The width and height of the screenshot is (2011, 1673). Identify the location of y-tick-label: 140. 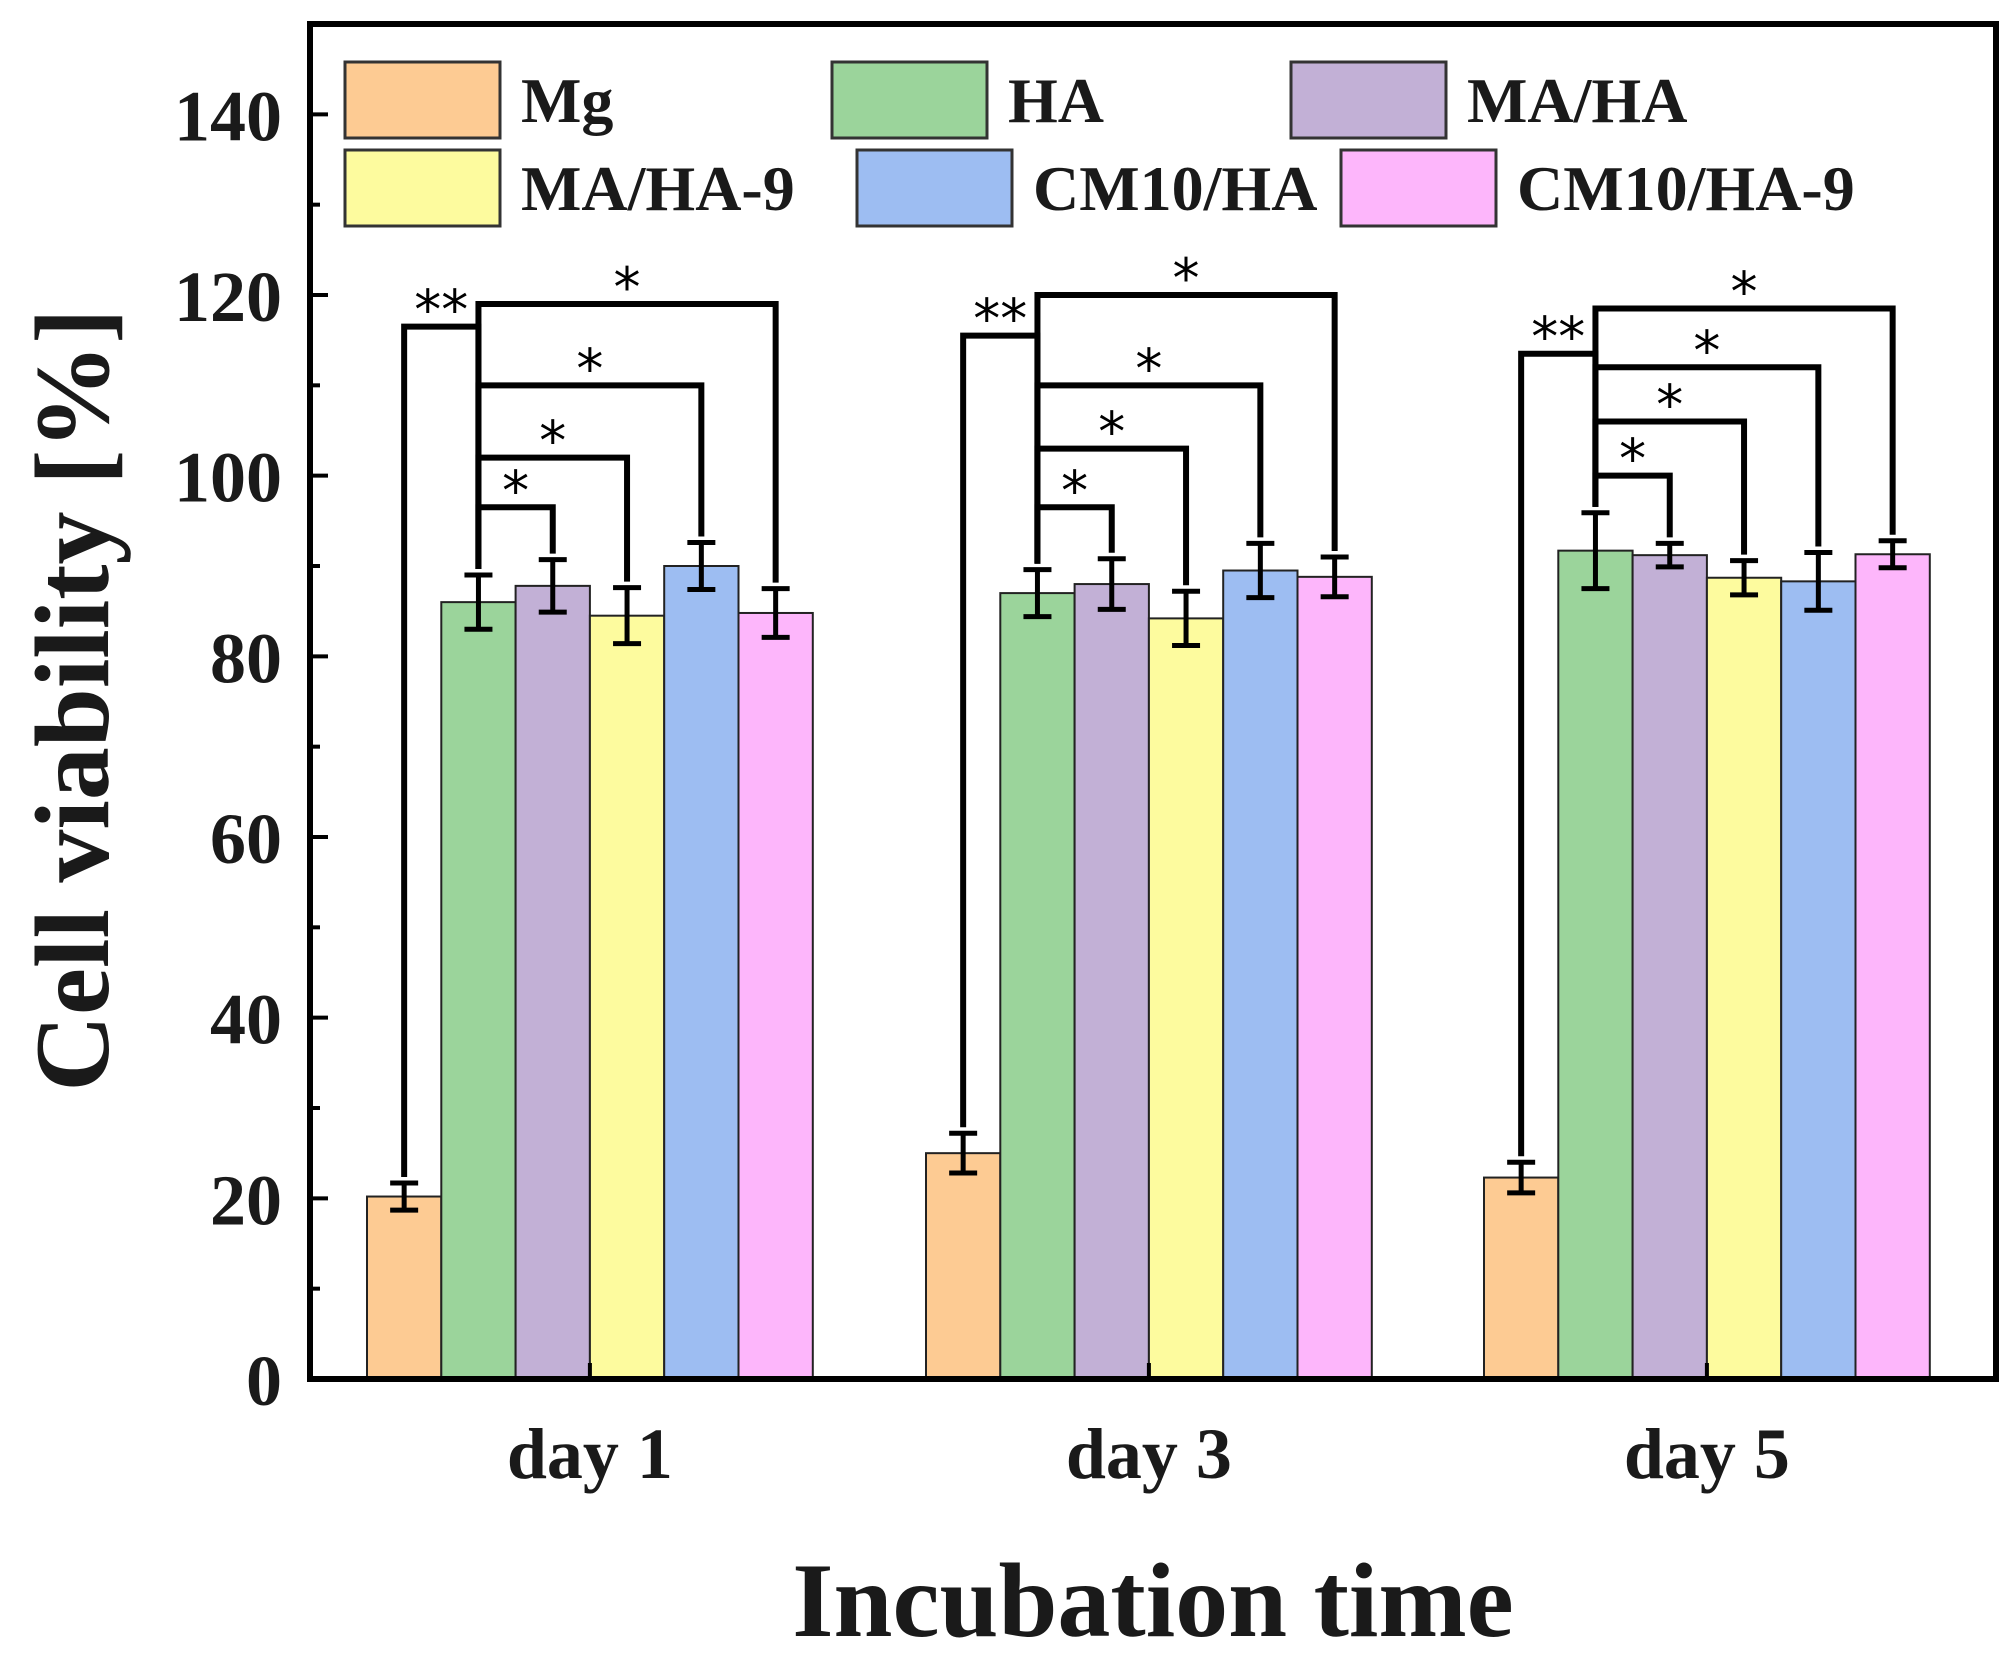
(228, 116).